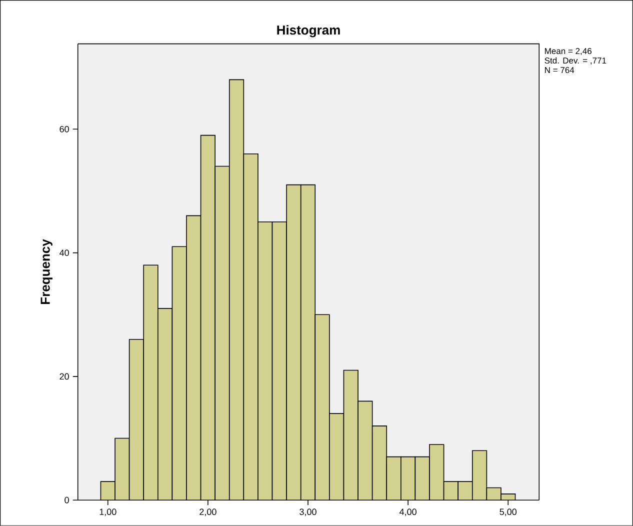  What do you see at coordinates (66, 500) in the screenshot?
I see `y-tick-label: 0` at bounding box center [66, 500].